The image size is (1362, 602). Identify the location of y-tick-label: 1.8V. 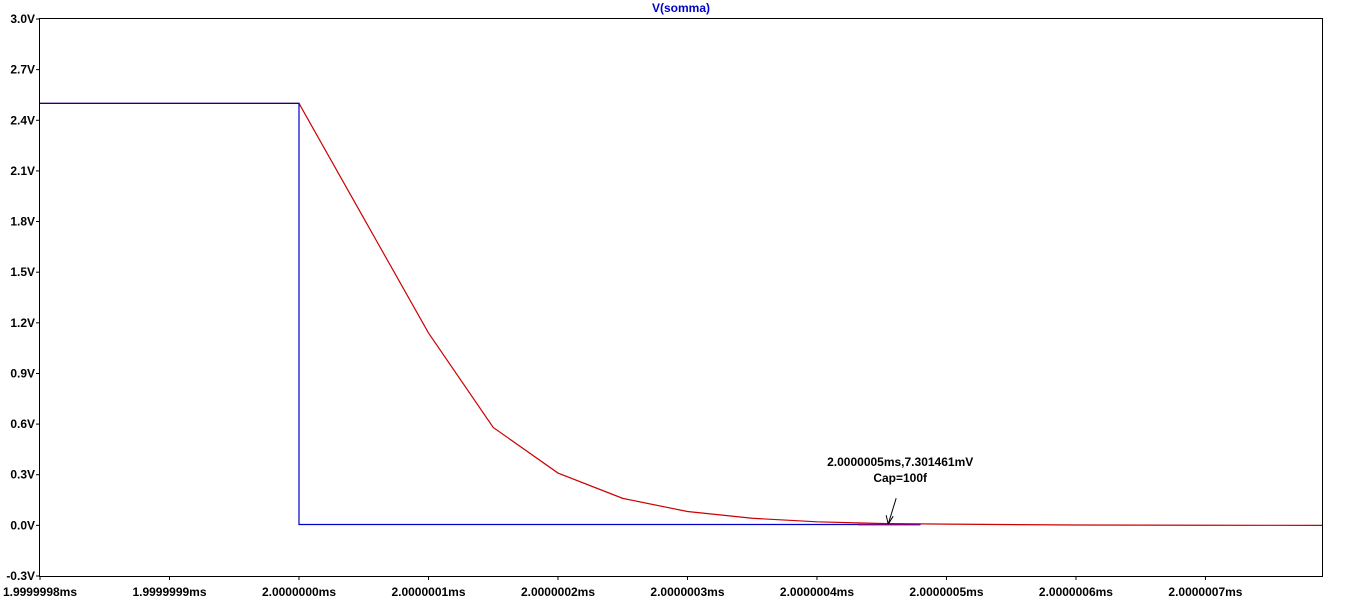
(22, 222).